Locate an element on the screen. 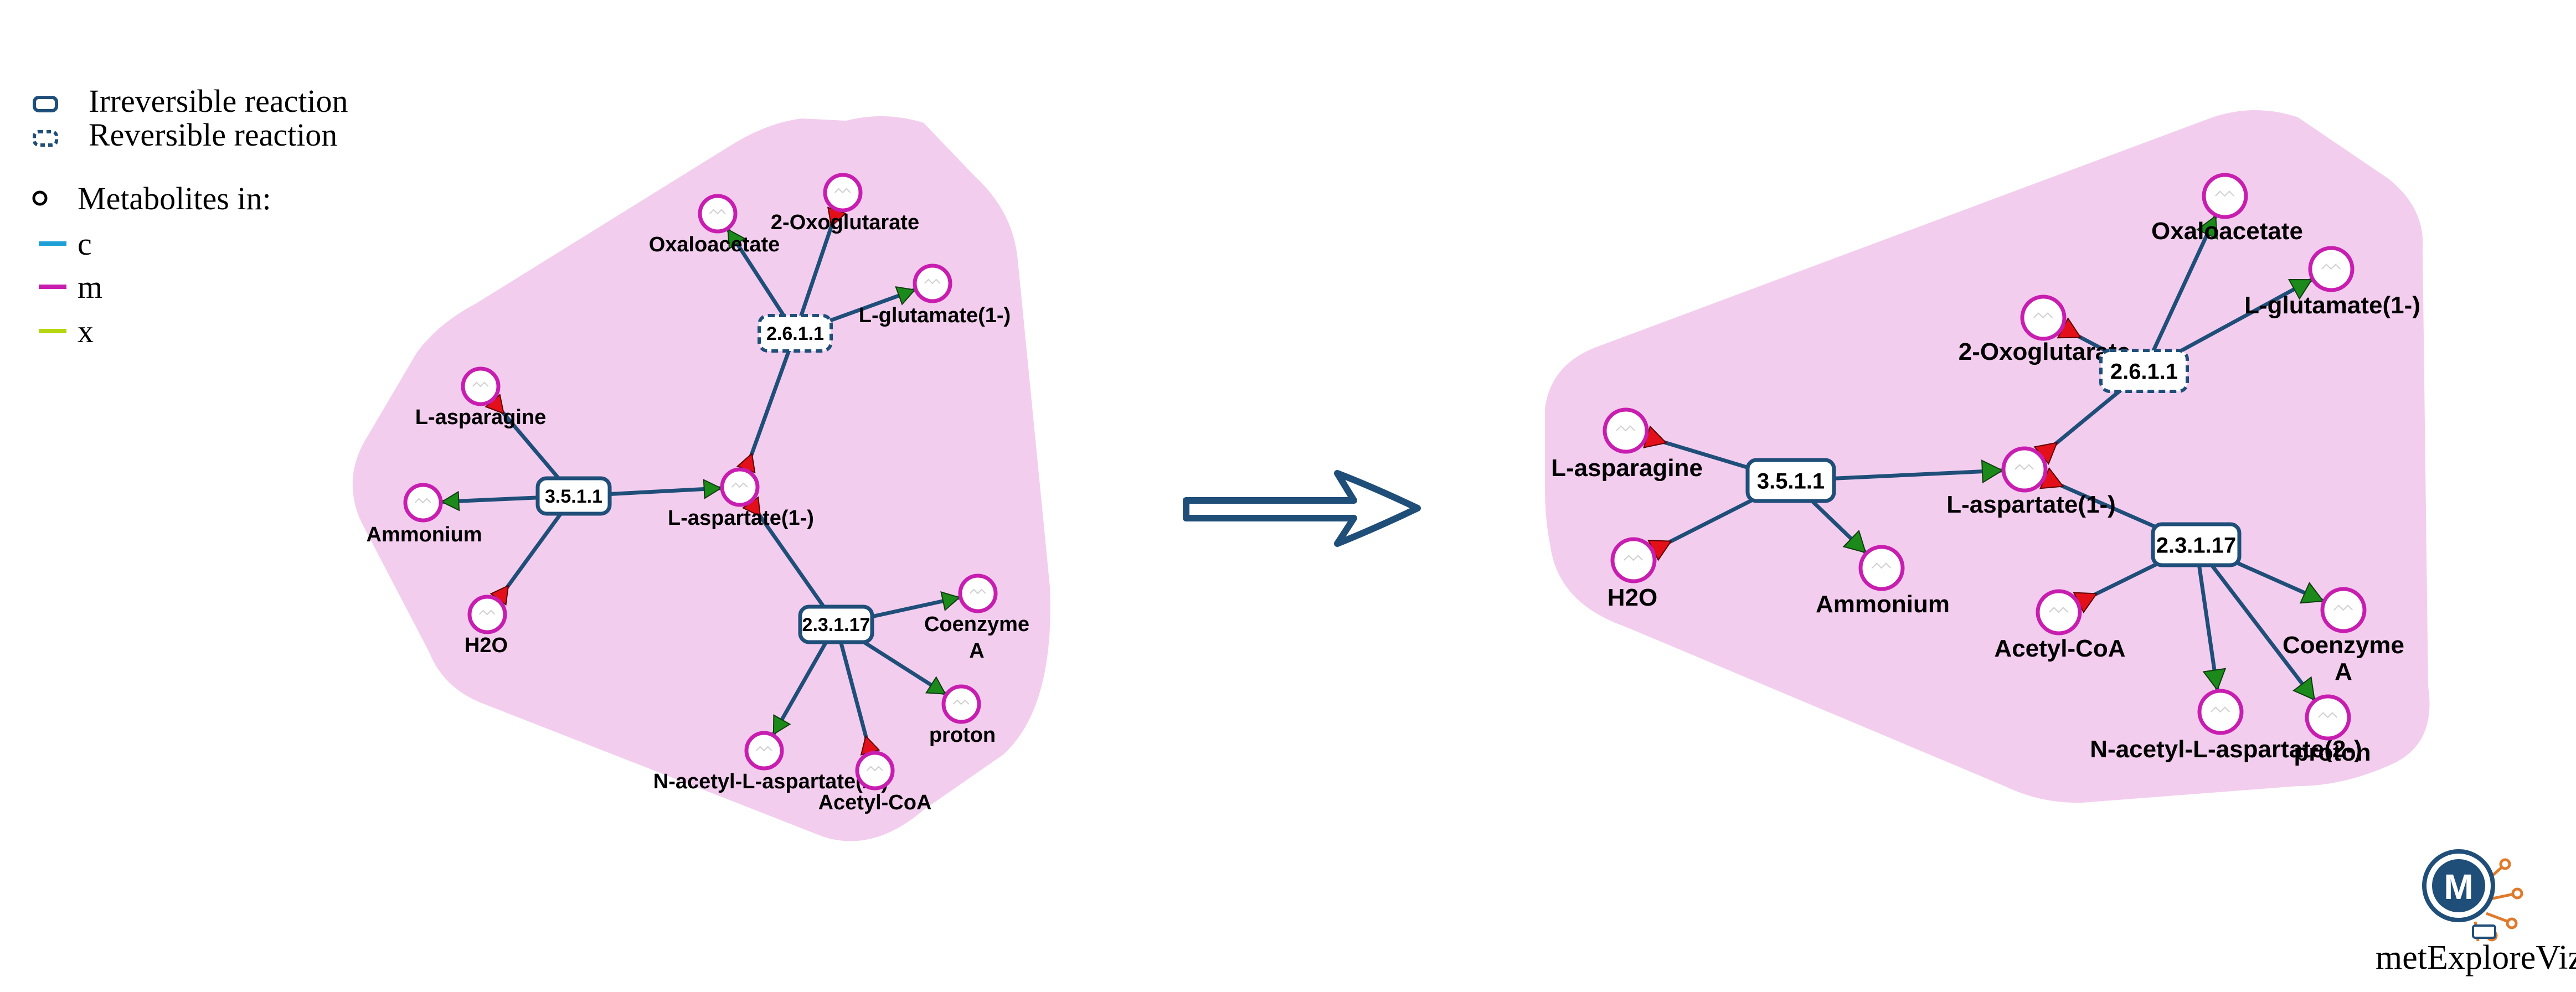 Image resolution: width=2576 pixels, height=992 pixels. left-structure-icon-asn is located at coordinates (480, 384).